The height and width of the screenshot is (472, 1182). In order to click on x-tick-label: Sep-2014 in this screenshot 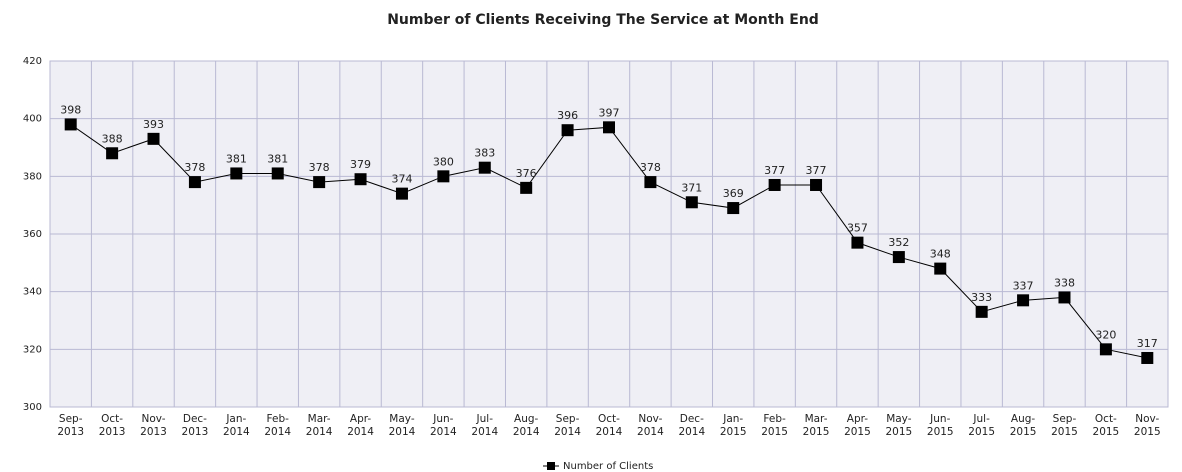, I will do `click(567, 425)`.